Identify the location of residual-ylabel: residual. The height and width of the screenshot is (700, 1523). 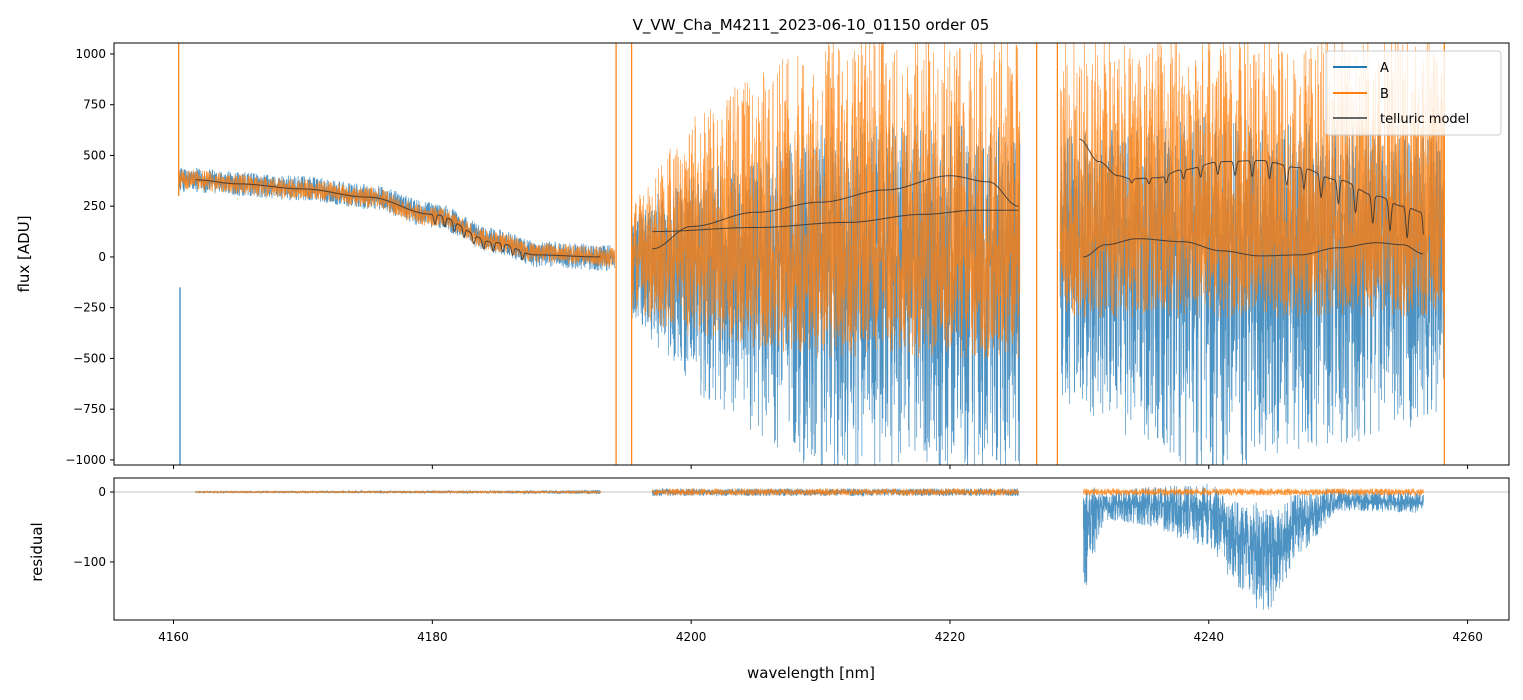
(37, 551).